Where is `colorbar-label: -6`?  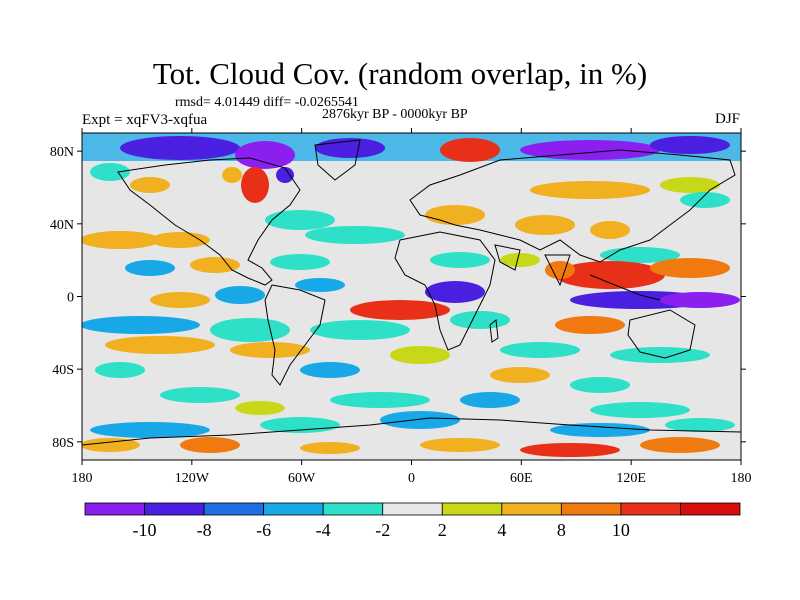 colorbar-label: -6 is located at coordinates (263, 530).